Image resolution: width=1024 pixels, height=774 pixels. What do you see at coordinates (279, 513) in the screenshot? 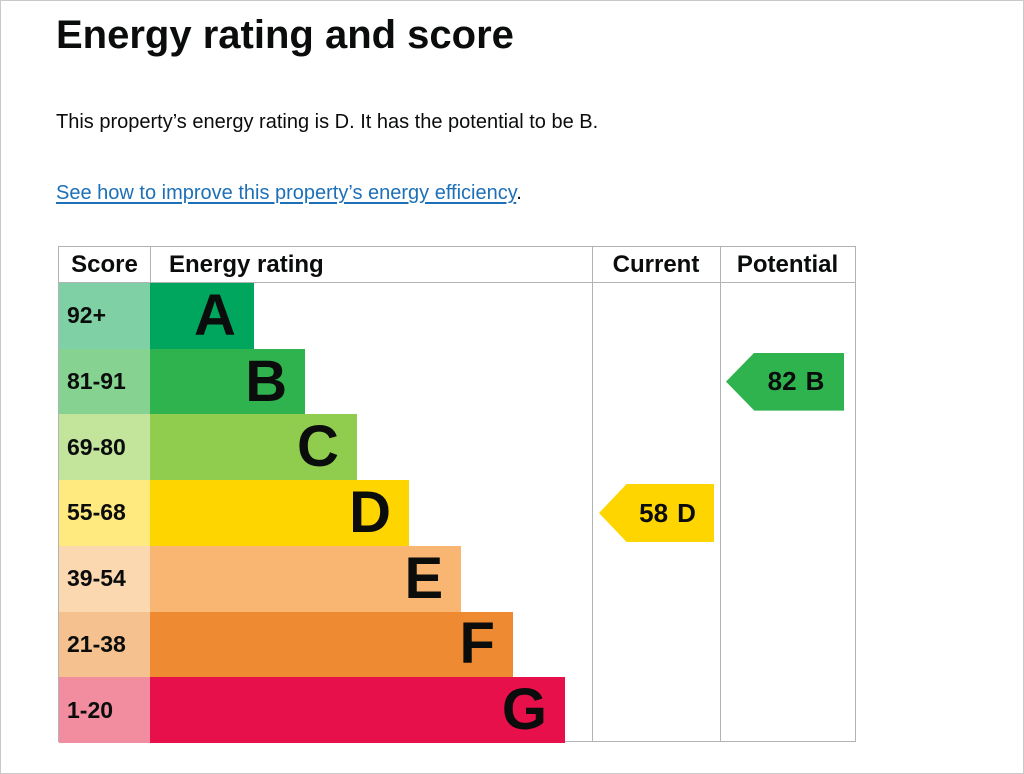
I see `band-bar: D` at bounding box center [279, 513].